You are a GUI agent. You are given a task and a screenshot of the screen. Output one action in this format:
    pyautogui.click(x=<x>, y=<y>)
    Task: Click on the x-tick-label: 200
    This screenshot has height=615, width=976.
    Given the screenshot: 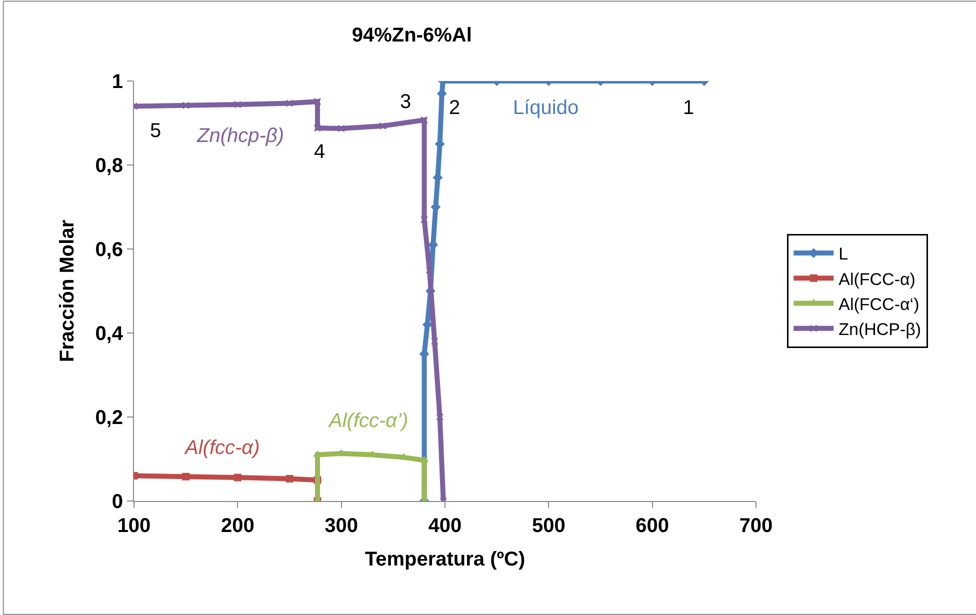 What is the action you would take?
    pyautogui.click(x=237, y=526)
    